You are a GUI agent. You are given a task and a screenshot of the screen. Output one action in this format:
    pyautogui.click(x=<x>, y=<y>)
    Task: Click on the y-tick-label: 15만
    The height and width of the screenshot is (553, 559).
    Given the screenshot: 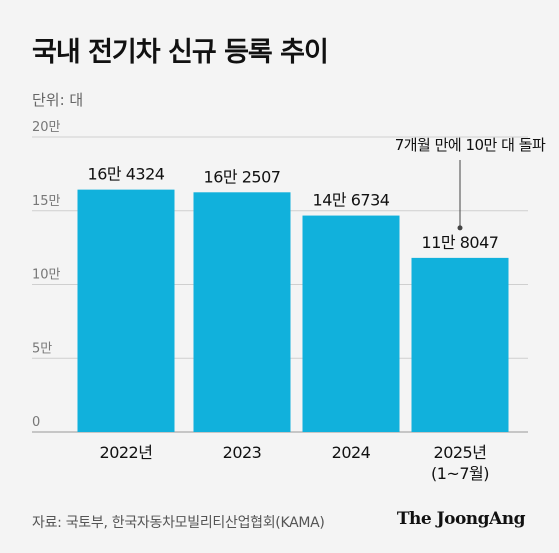 What is the action you would take?
    pyautogui.click(x=46, y=201)
    